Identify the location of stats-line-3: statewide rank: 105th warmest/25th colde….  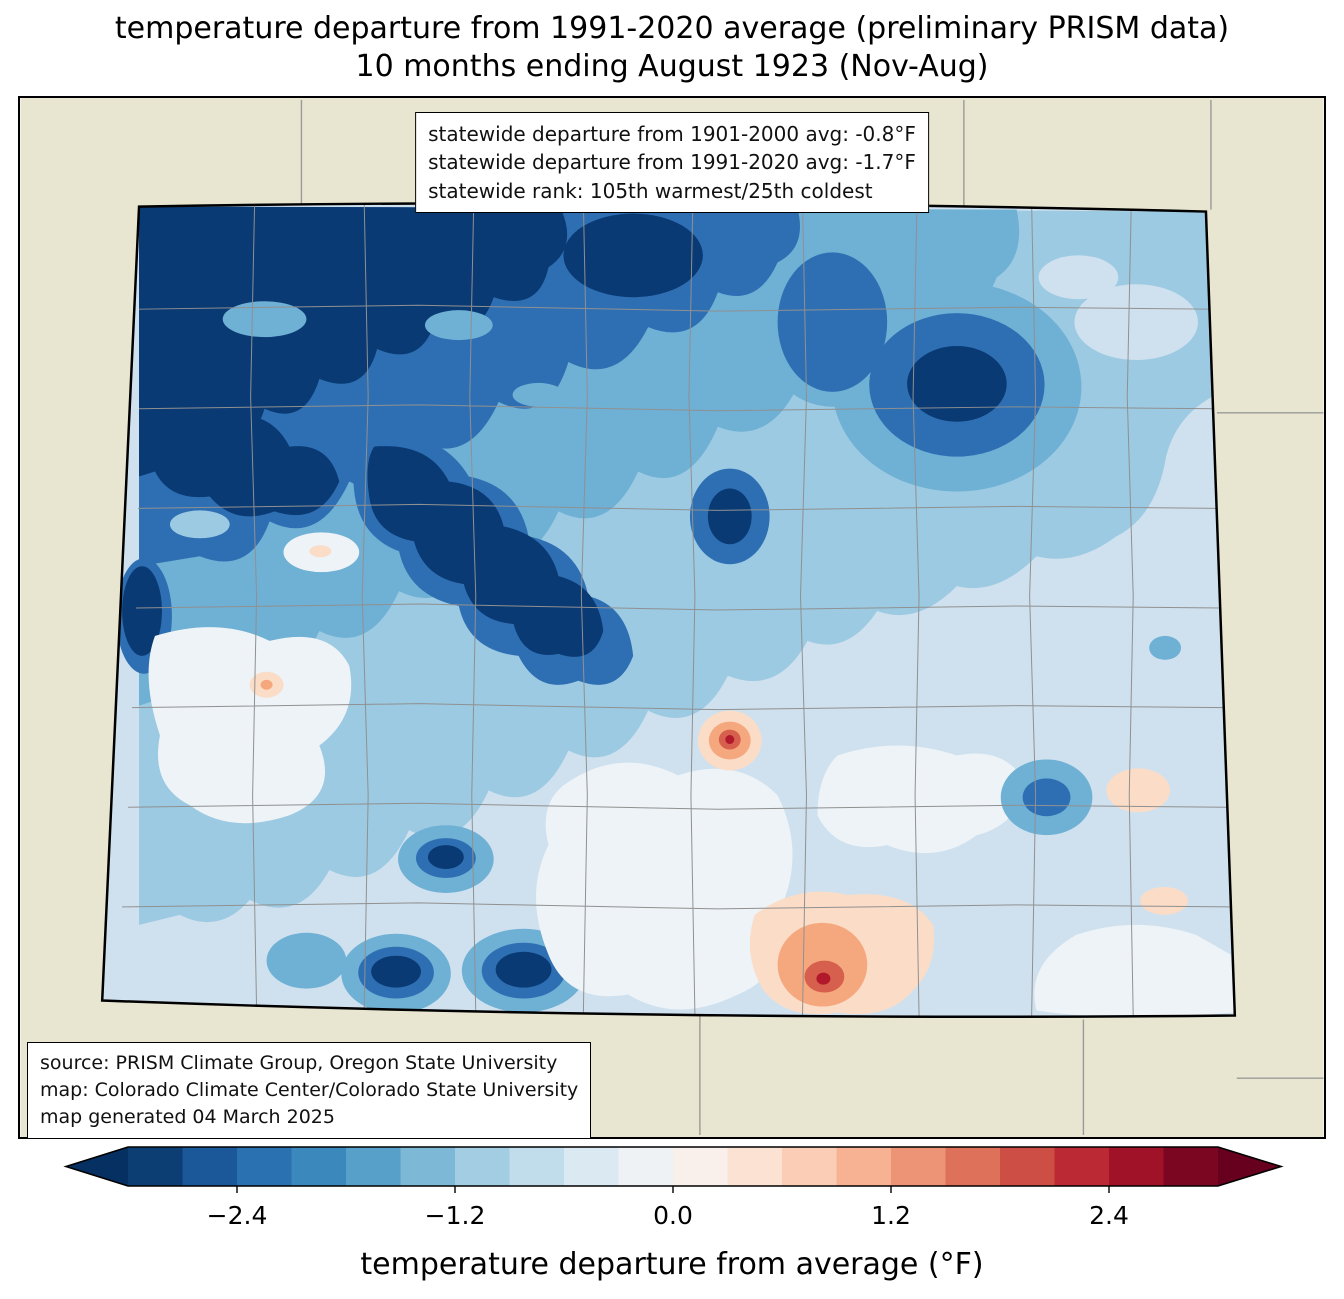
(650, 190).